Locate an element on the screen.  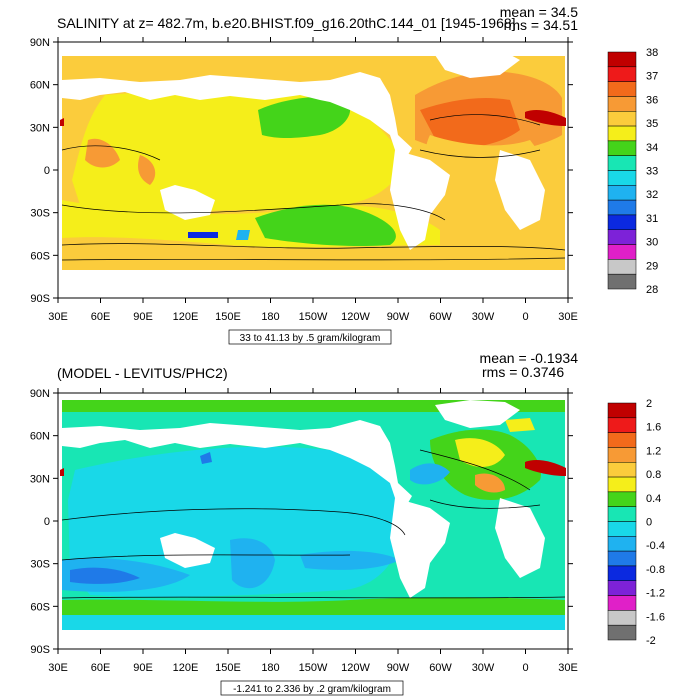
colorbar-label: 38 is located at coordinates (652, 53).